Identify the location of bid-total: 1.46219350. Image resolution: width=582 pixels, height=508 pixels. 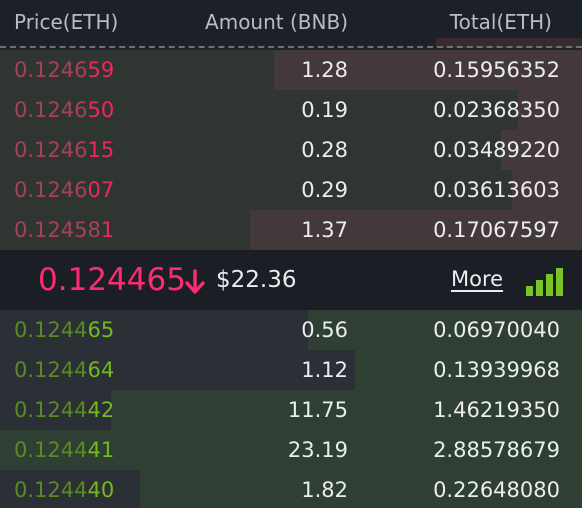
(496, 410).